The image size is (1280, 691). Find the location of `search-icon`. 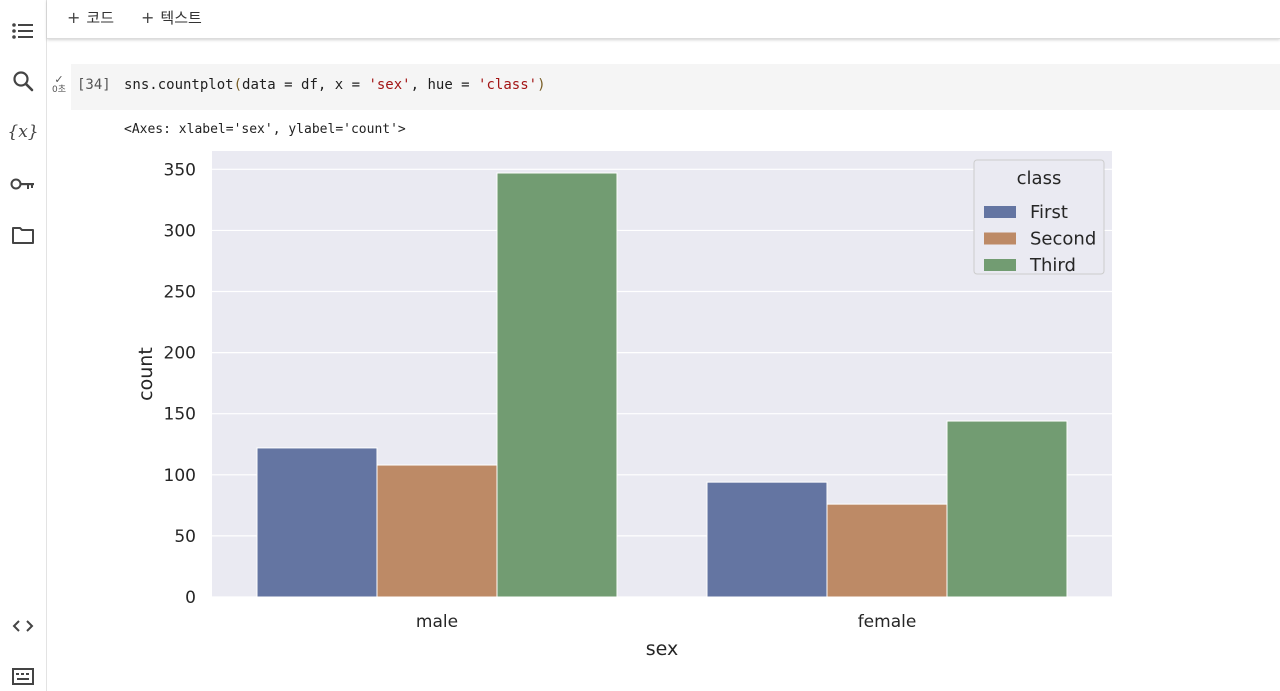

search-icon is located at coordinates (23, 81).